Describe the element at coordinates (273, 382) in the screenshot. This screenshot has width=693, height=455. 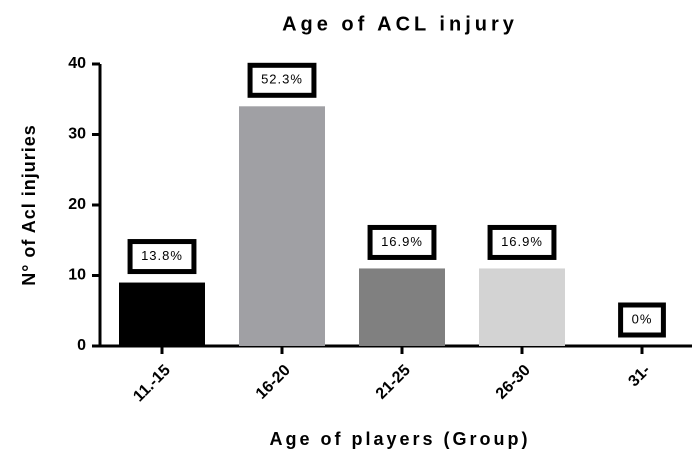
I see `x-tick-label: 16-20` at that location.